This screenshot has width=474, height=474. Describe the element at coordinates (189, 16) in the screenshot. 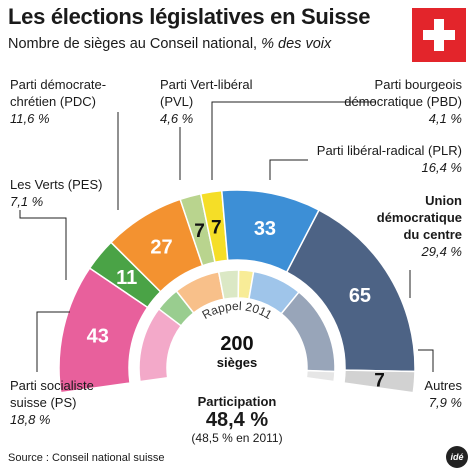

I see `page-title: Les élections législatives en Suisse` at that location.